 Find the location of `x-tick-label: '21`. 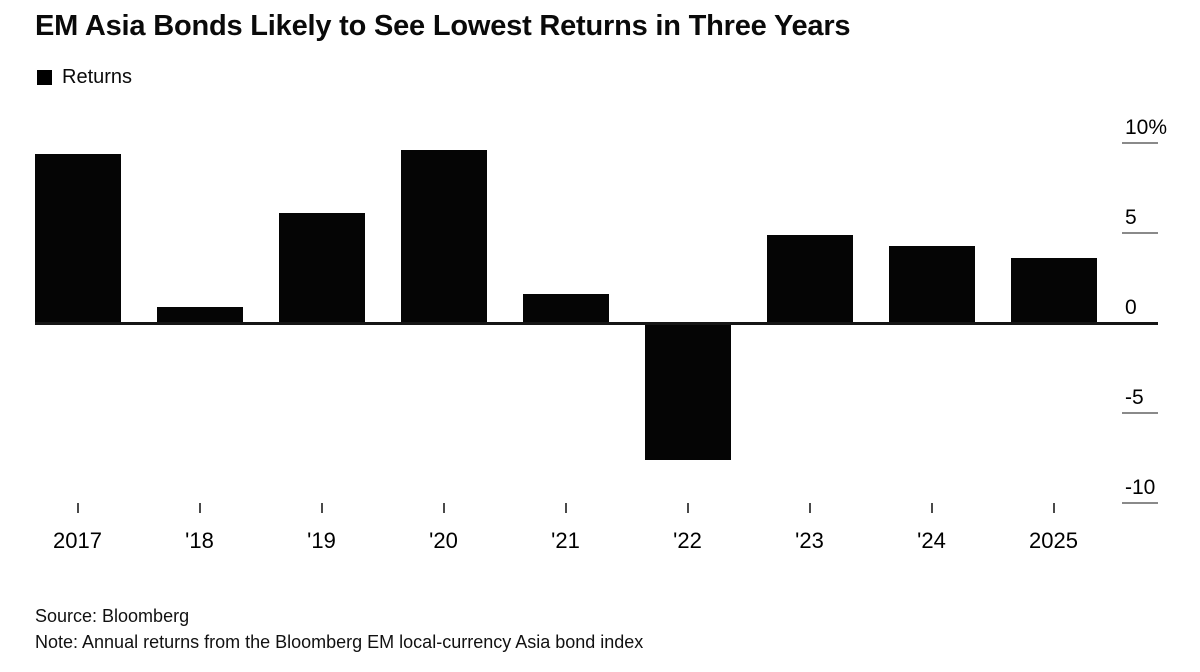

x-tick-label: '21 is located at coordinates (565, 540).